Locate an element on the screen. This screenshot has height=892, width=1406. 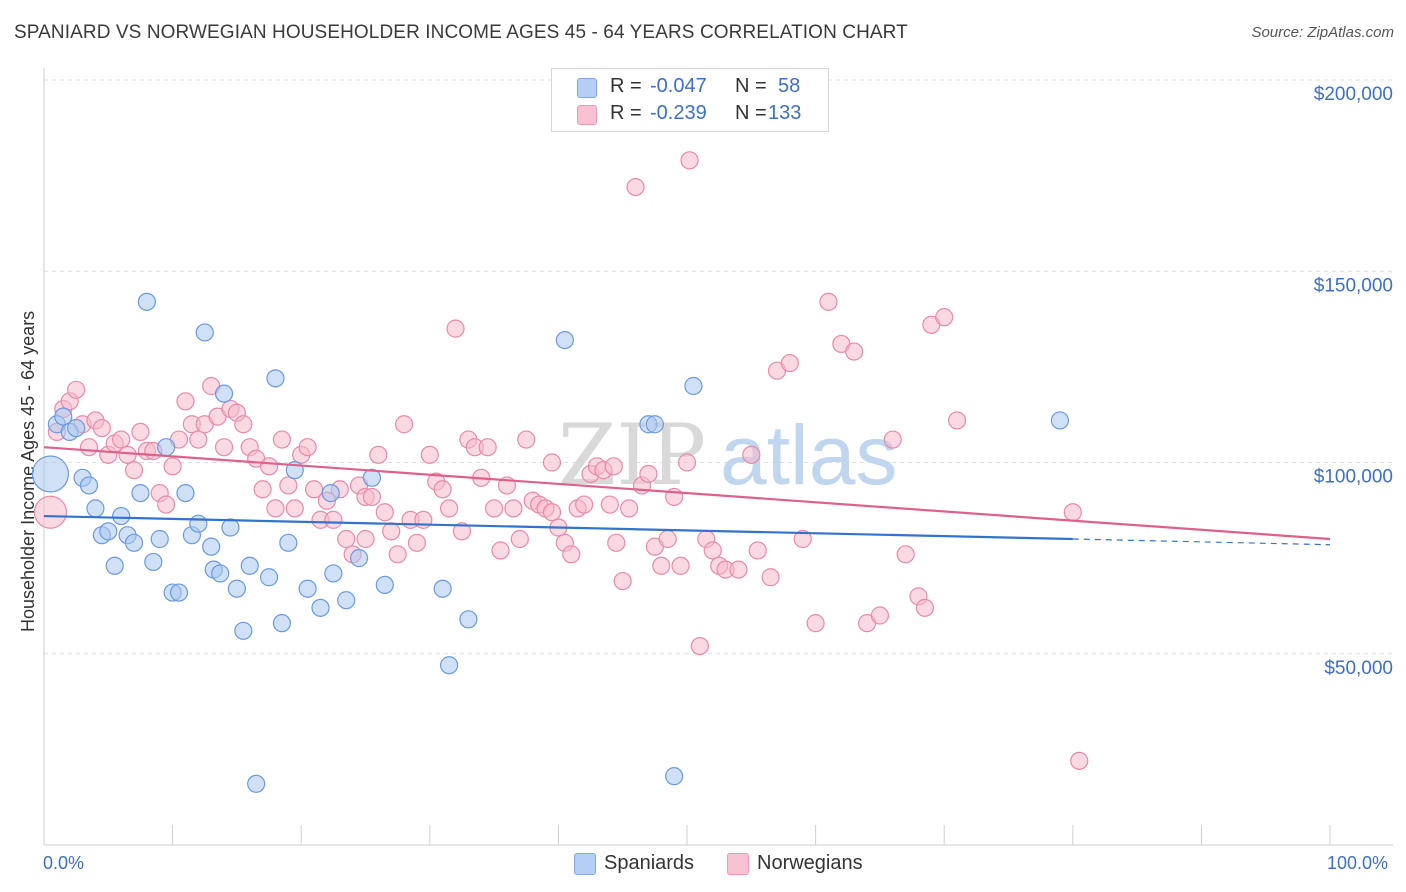
legend-r-value: -0.047 is located at coordinates (678, 86).